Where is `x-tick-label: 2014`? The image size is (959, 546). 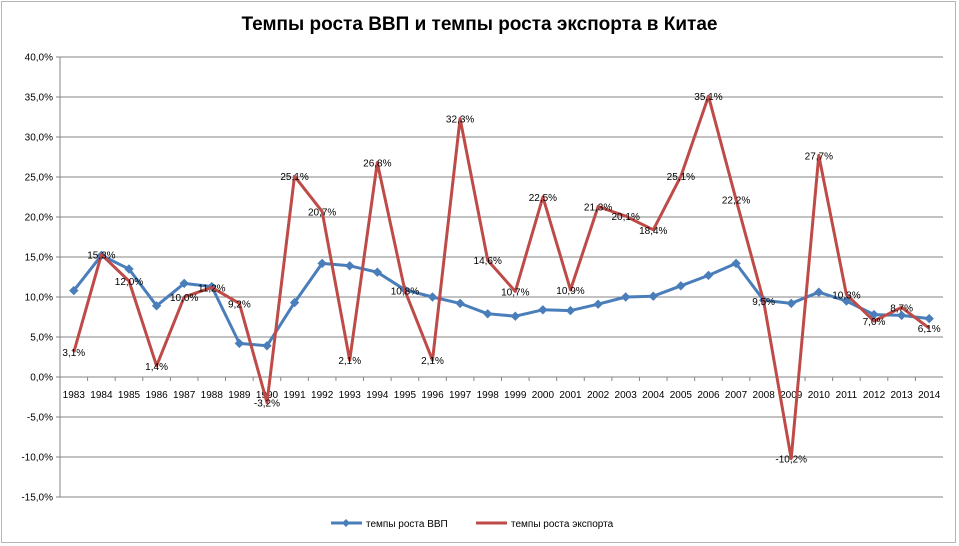 x-tick-label: 2014 is located at coordinates (929, 395).